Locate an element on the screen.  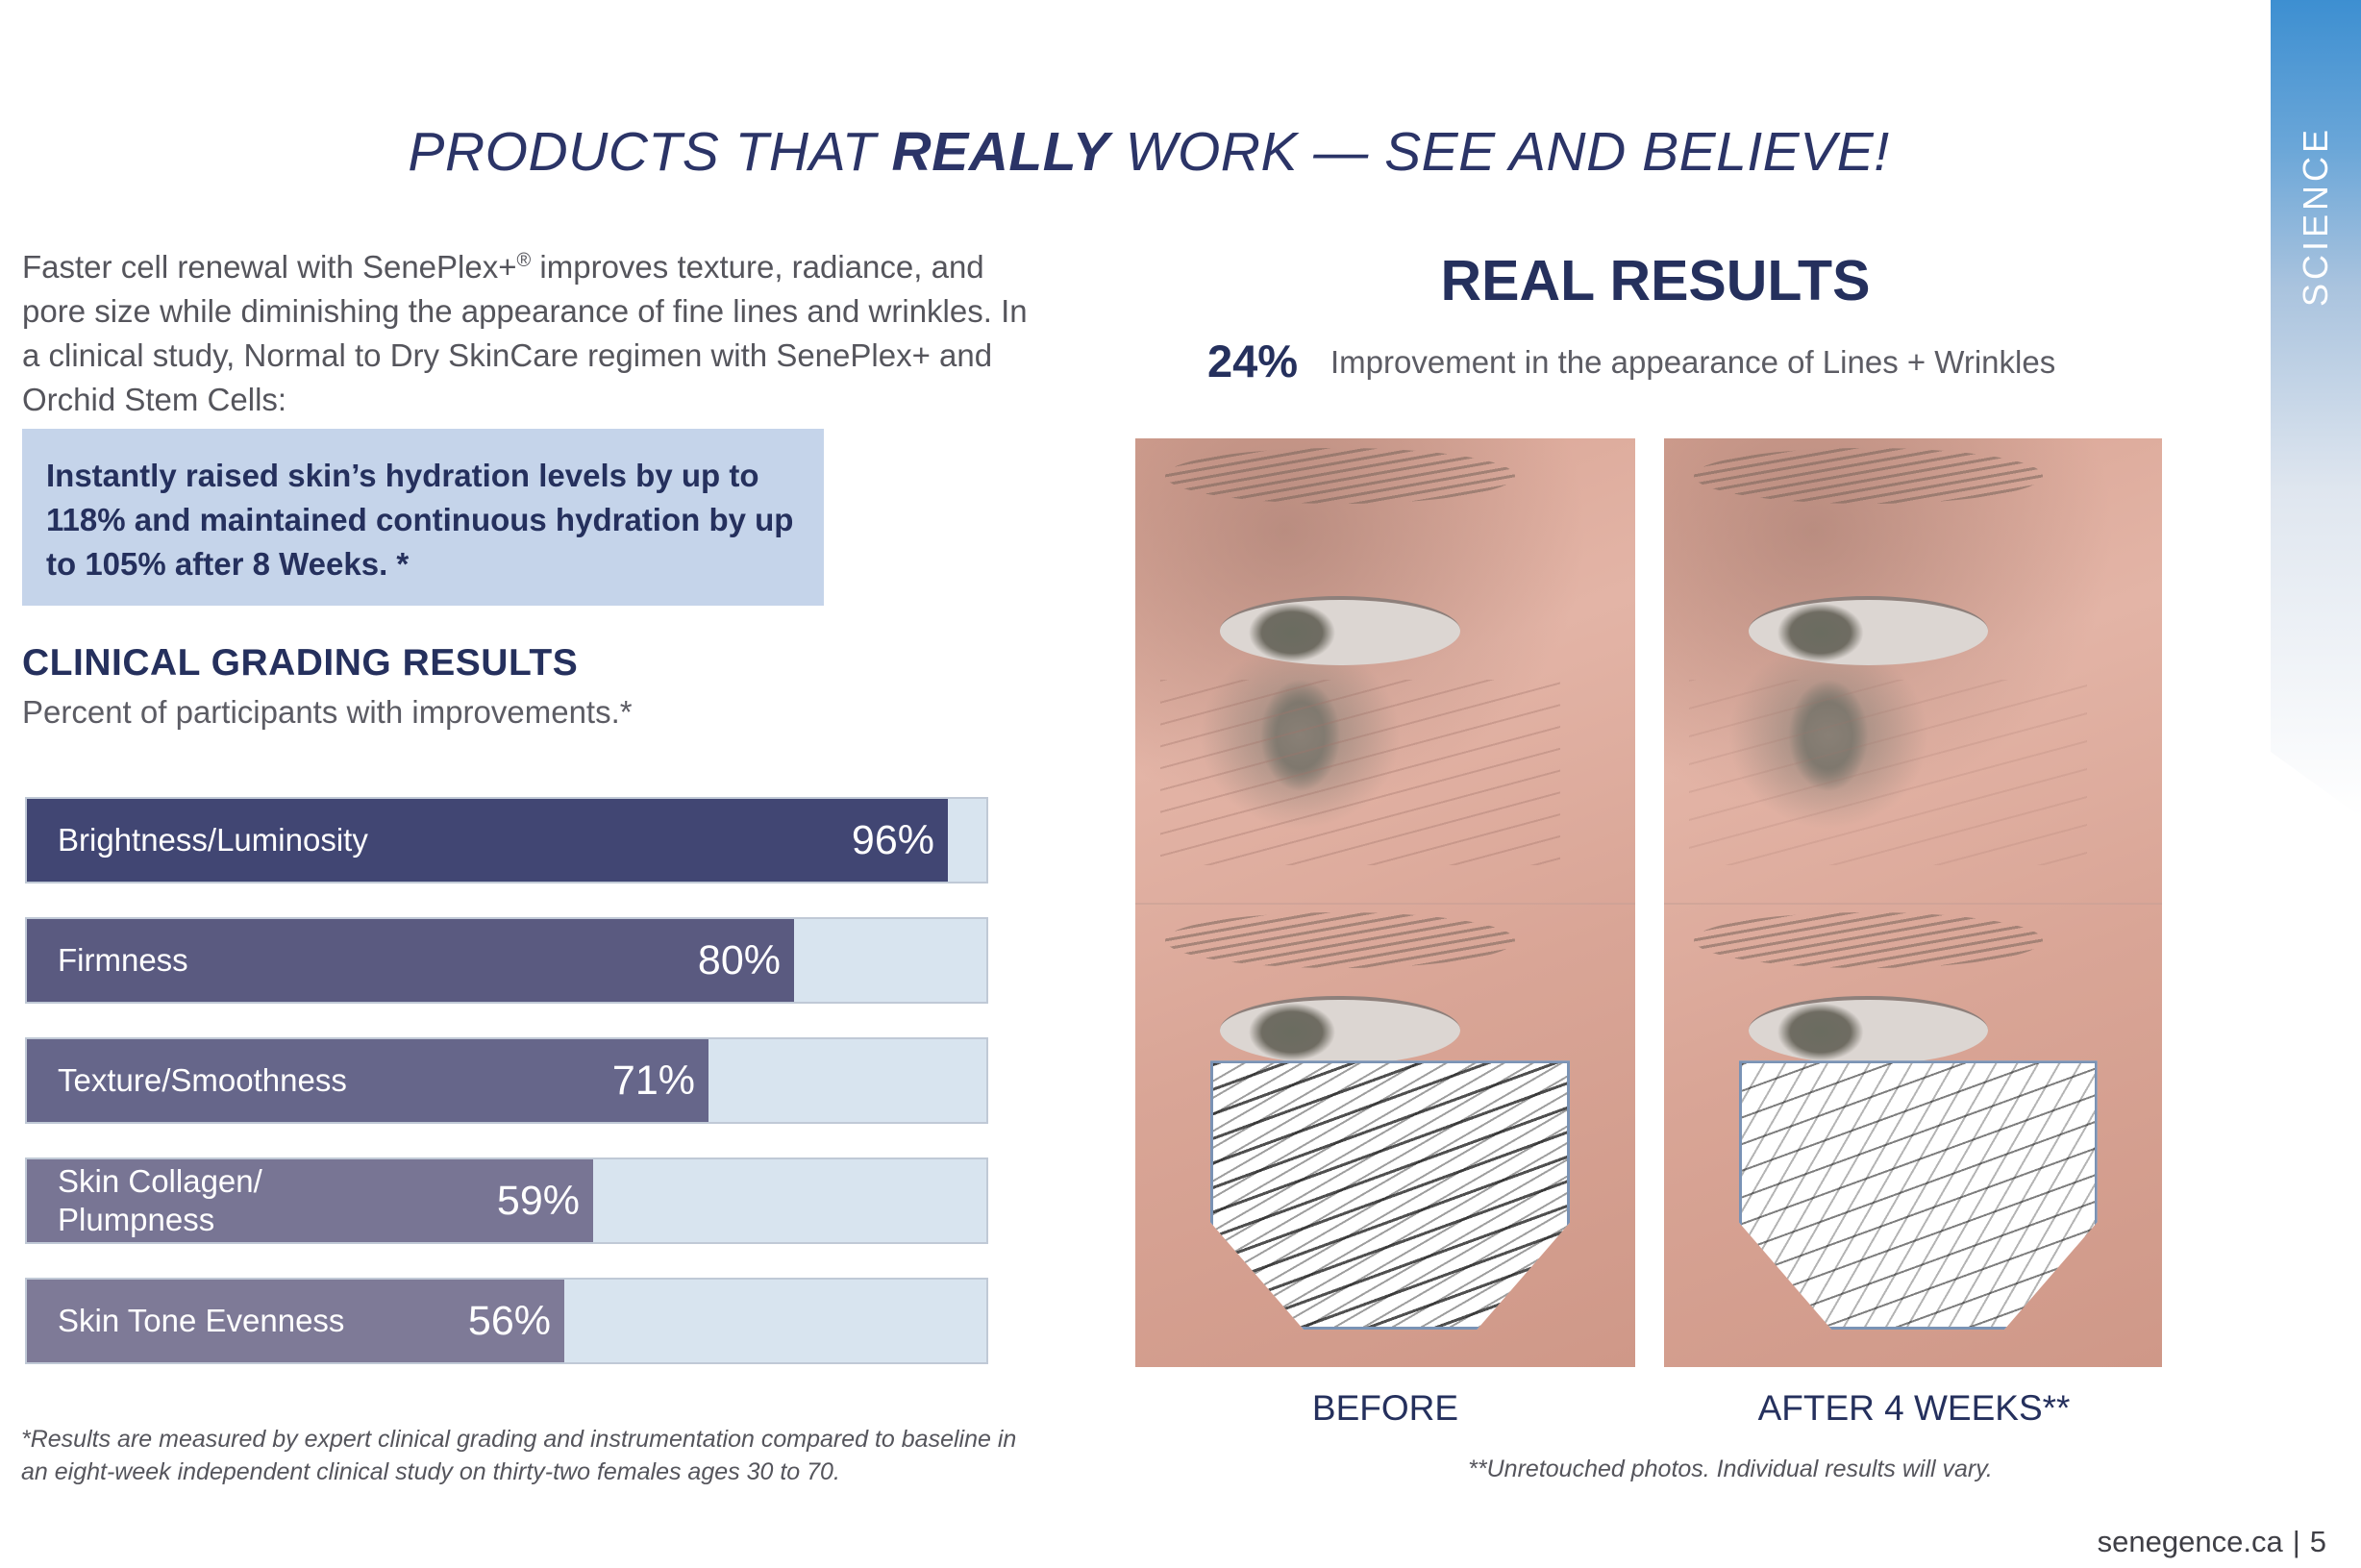
bar-track: Texture/Smoothness 71% is located at coordinates (506, 1080).